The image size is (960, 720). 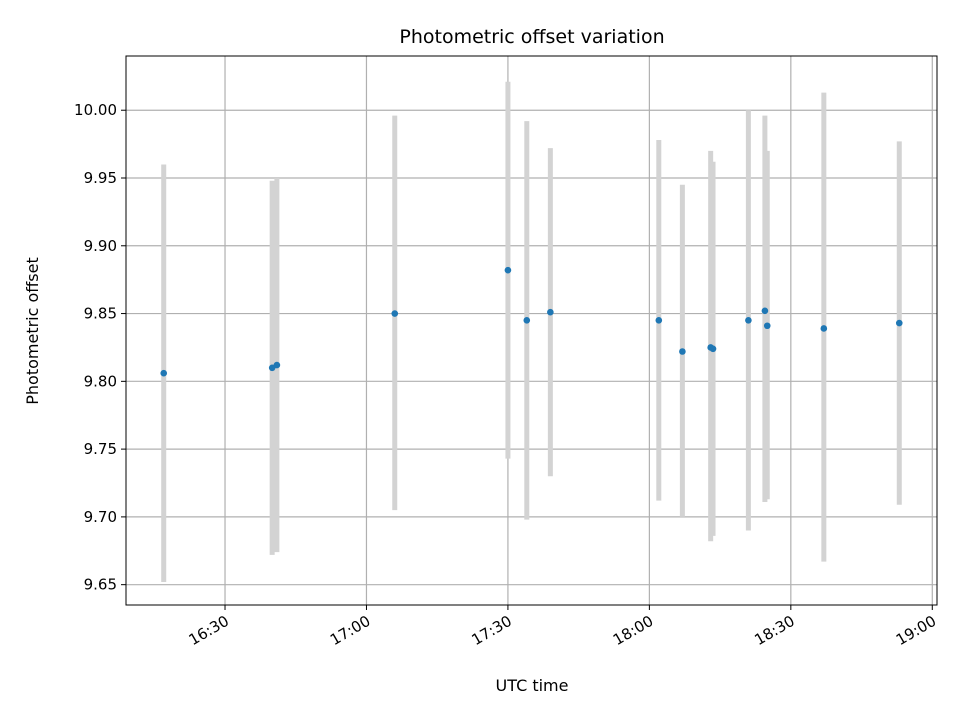 What do you see at coordinates (532, 685) in the screenshot?
I see `x-axis-title: UTC time` at bounding box center [532, 685].